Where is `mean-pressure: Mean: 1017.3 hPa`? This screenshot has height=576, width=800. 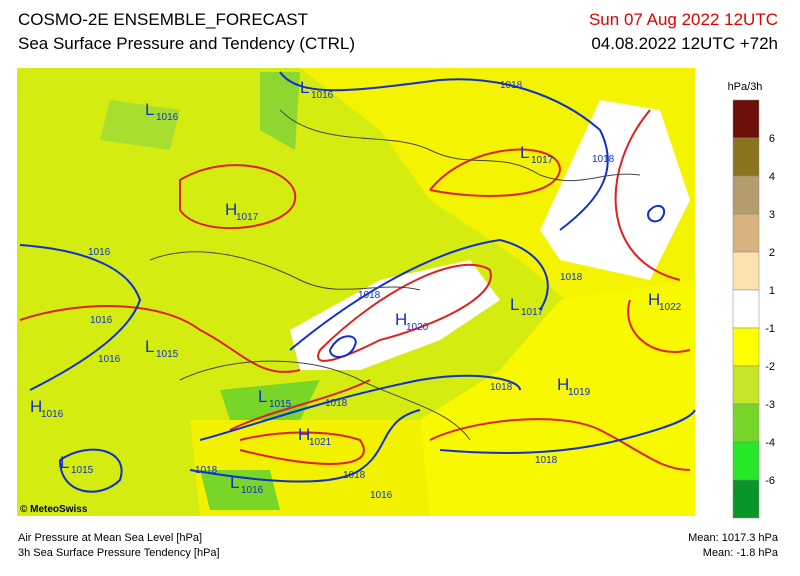 mean-pressure: Mean: 1017.3 hPa is located at coordinates (733, 538).